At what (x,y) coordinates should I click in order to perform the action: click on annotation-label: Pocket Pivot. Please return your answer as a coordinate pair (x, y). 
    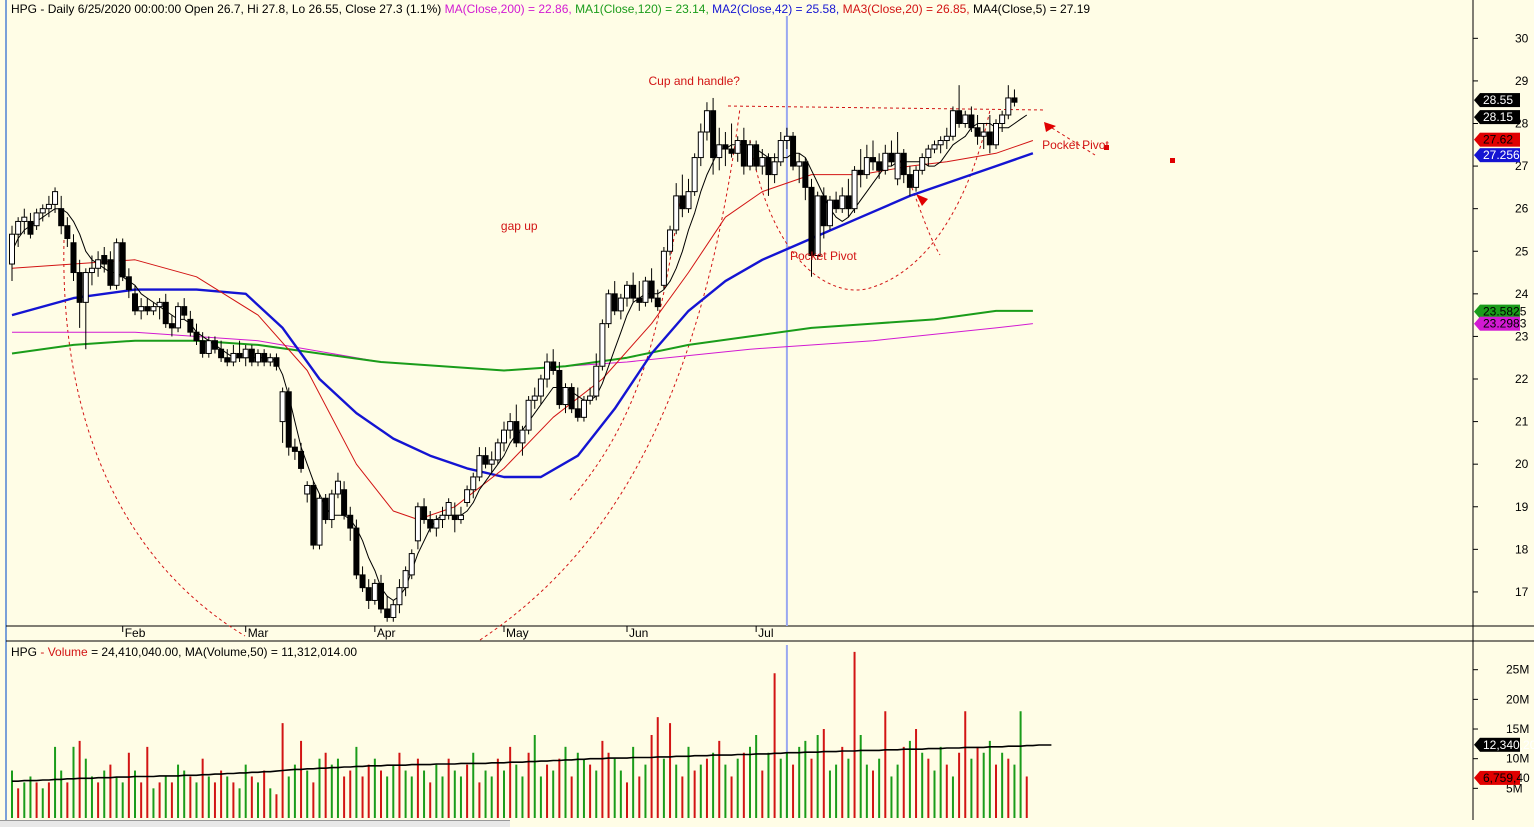
    Looking at the image, I should click on (1075, 145).